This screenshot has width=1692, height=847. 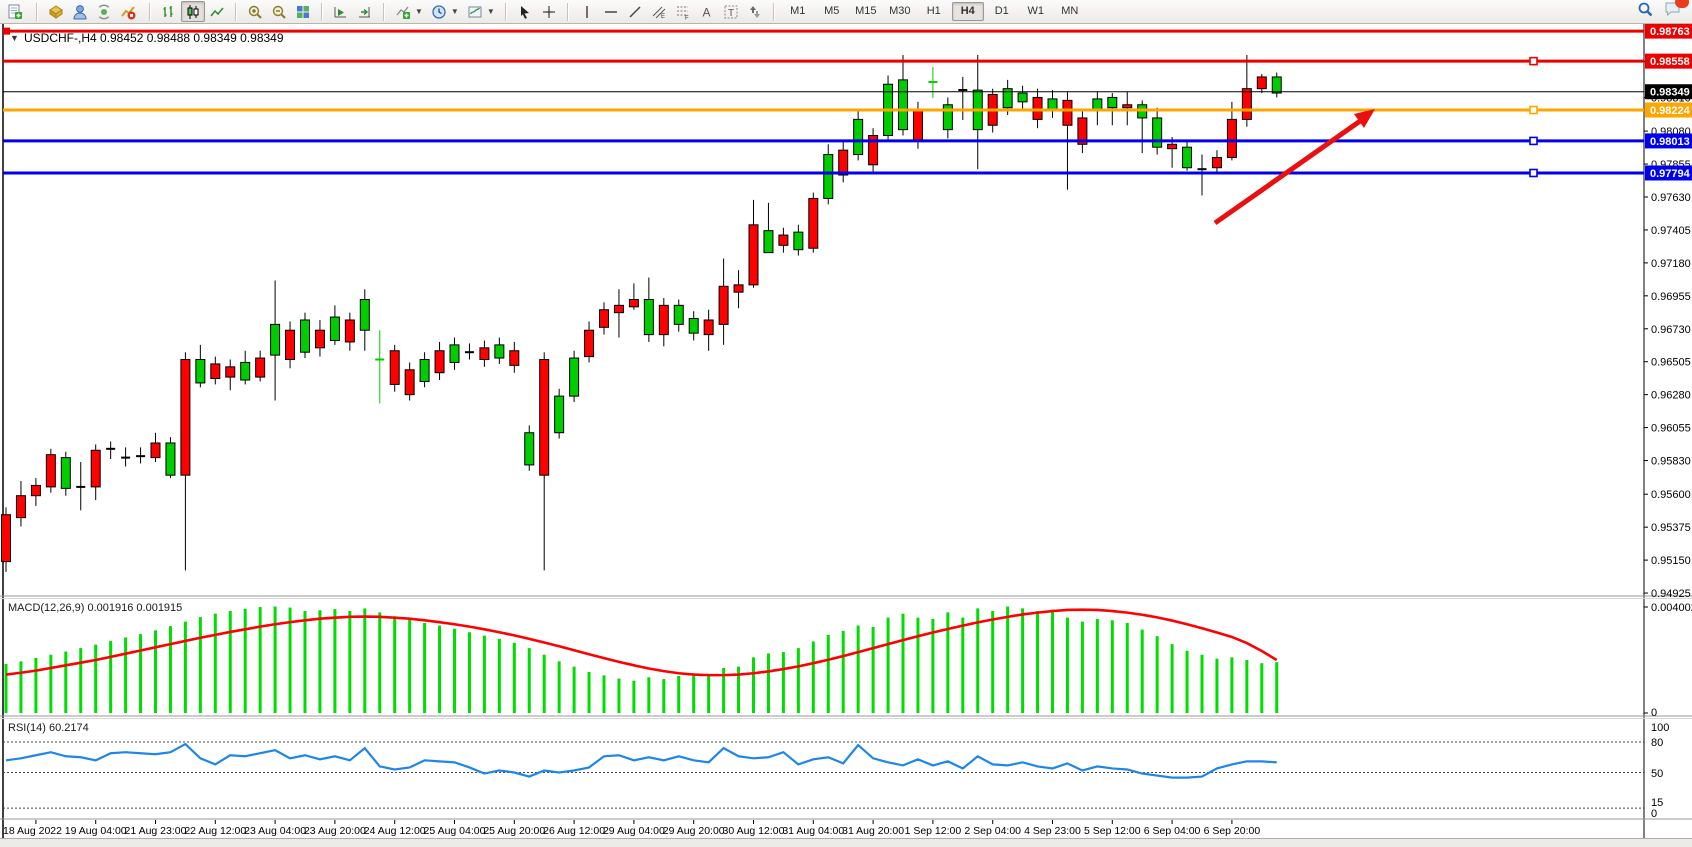 What do you see at coordinates (1070, 11) in the screenshot?
I see `timeframe-mn-button: MN` at bounding box center [1070, 11].